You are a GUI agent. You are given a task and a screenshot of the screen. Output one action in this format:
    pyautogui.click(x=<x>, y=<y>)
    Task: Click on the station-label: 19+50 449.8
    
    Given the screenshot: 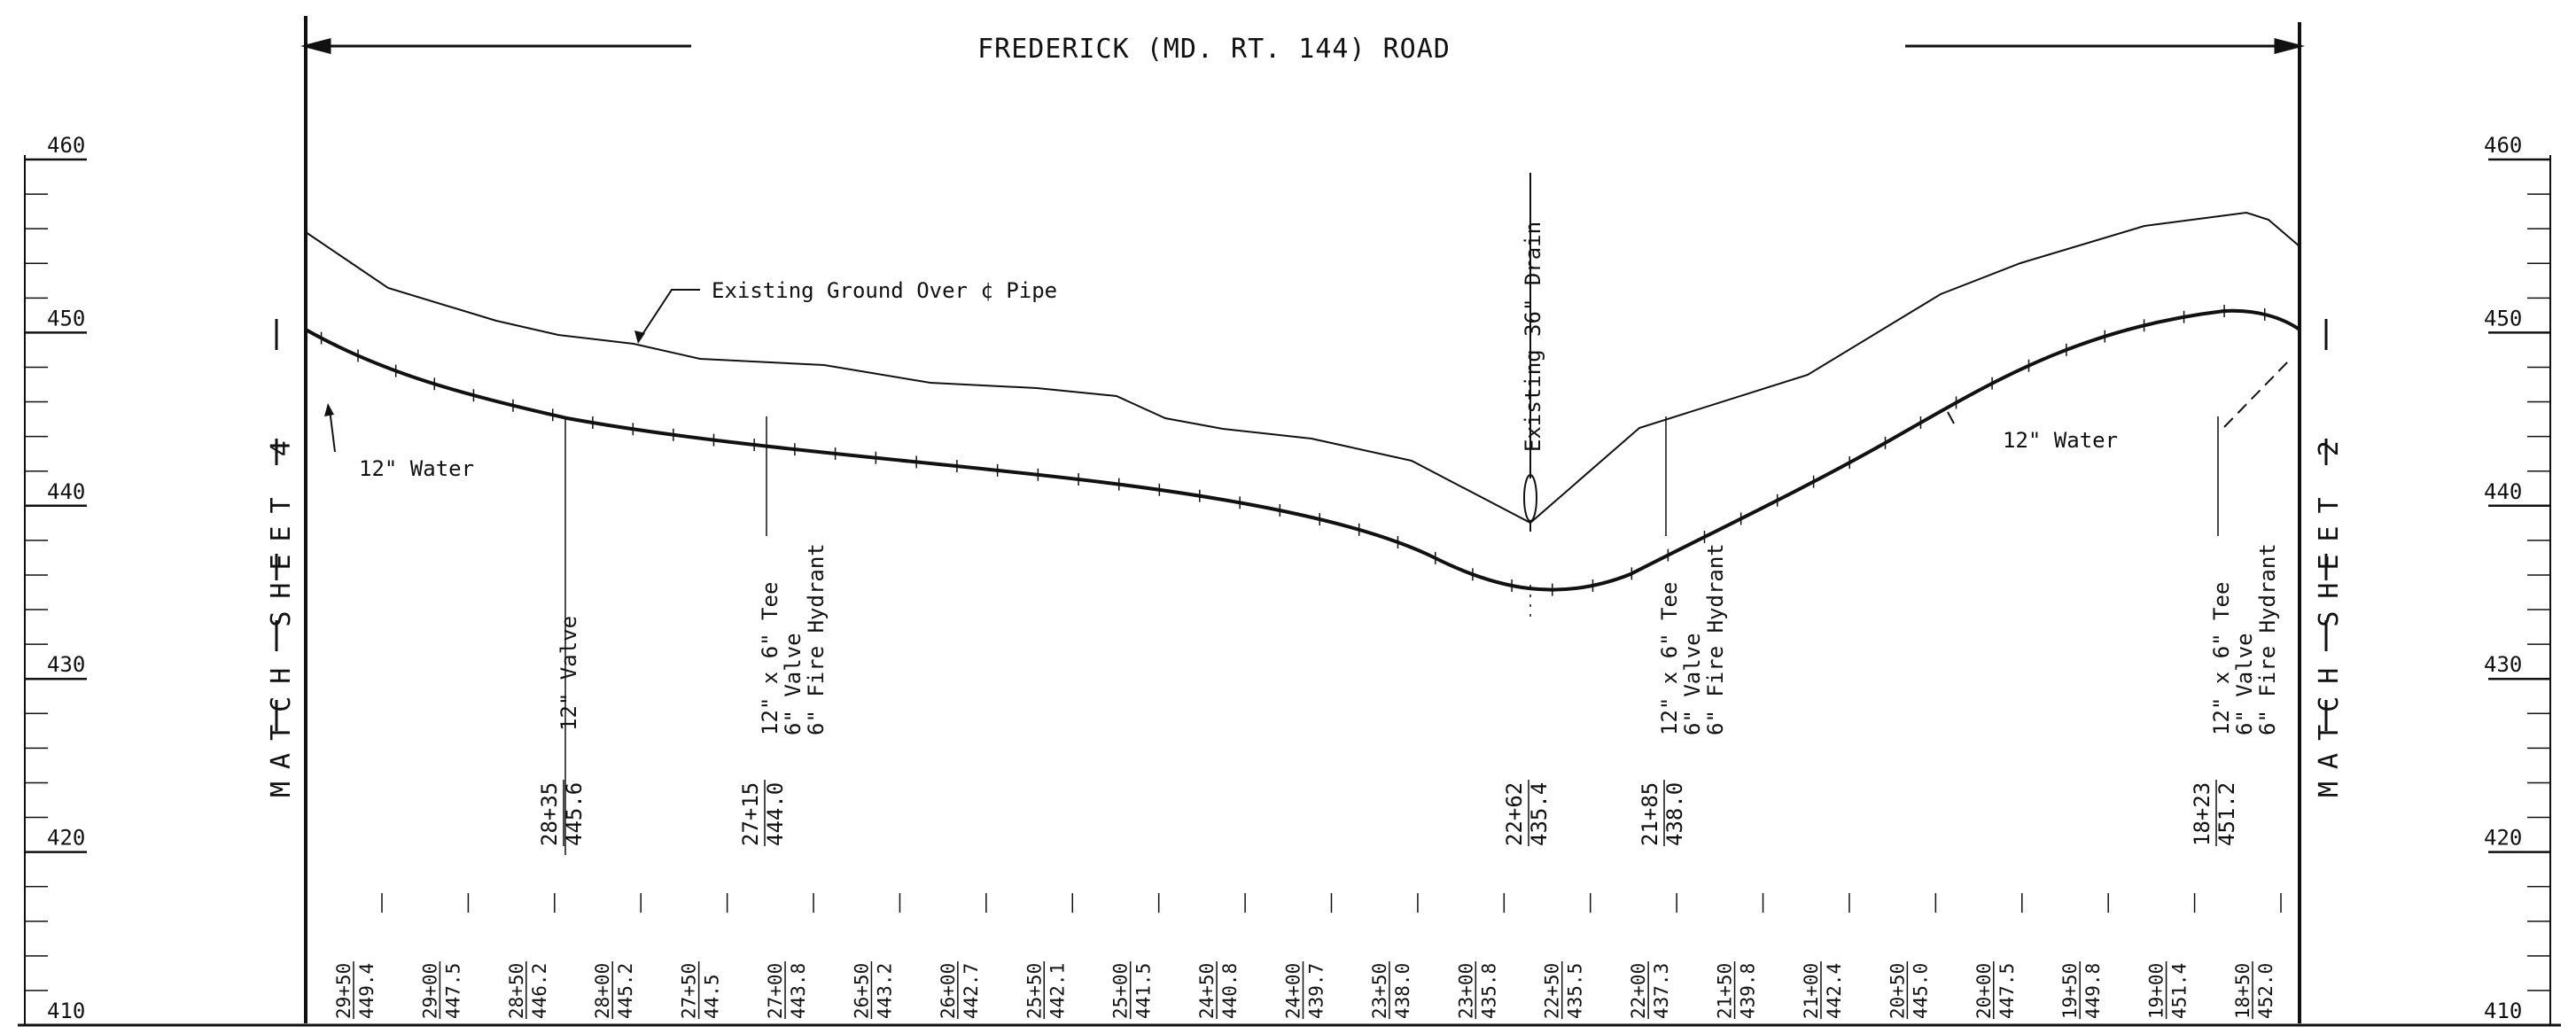 What is the action you would take?
    pyautogui.click(x=2084, y=956)
    